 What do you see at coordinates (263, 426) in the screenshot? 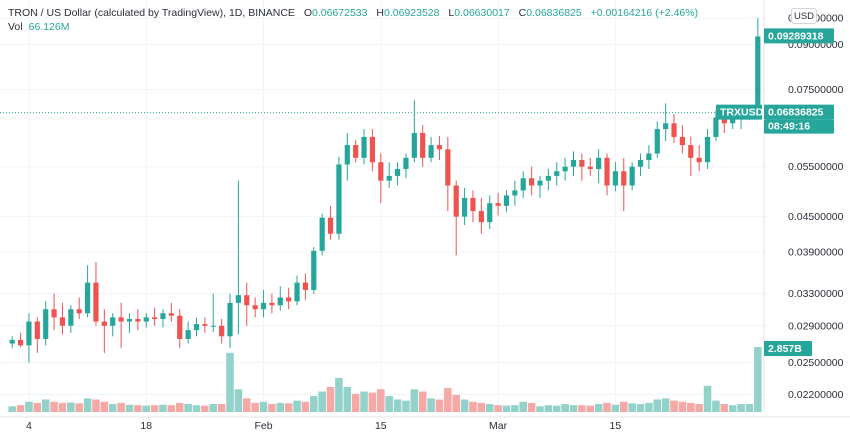
I see `time-tick-label: Feb` at bounding box center [263, 426].